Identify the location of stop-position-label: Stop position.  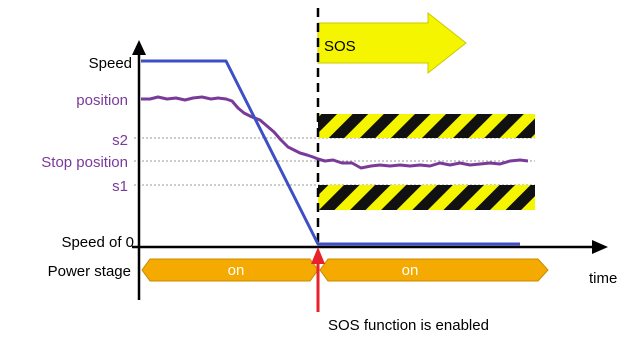
(84, 162).